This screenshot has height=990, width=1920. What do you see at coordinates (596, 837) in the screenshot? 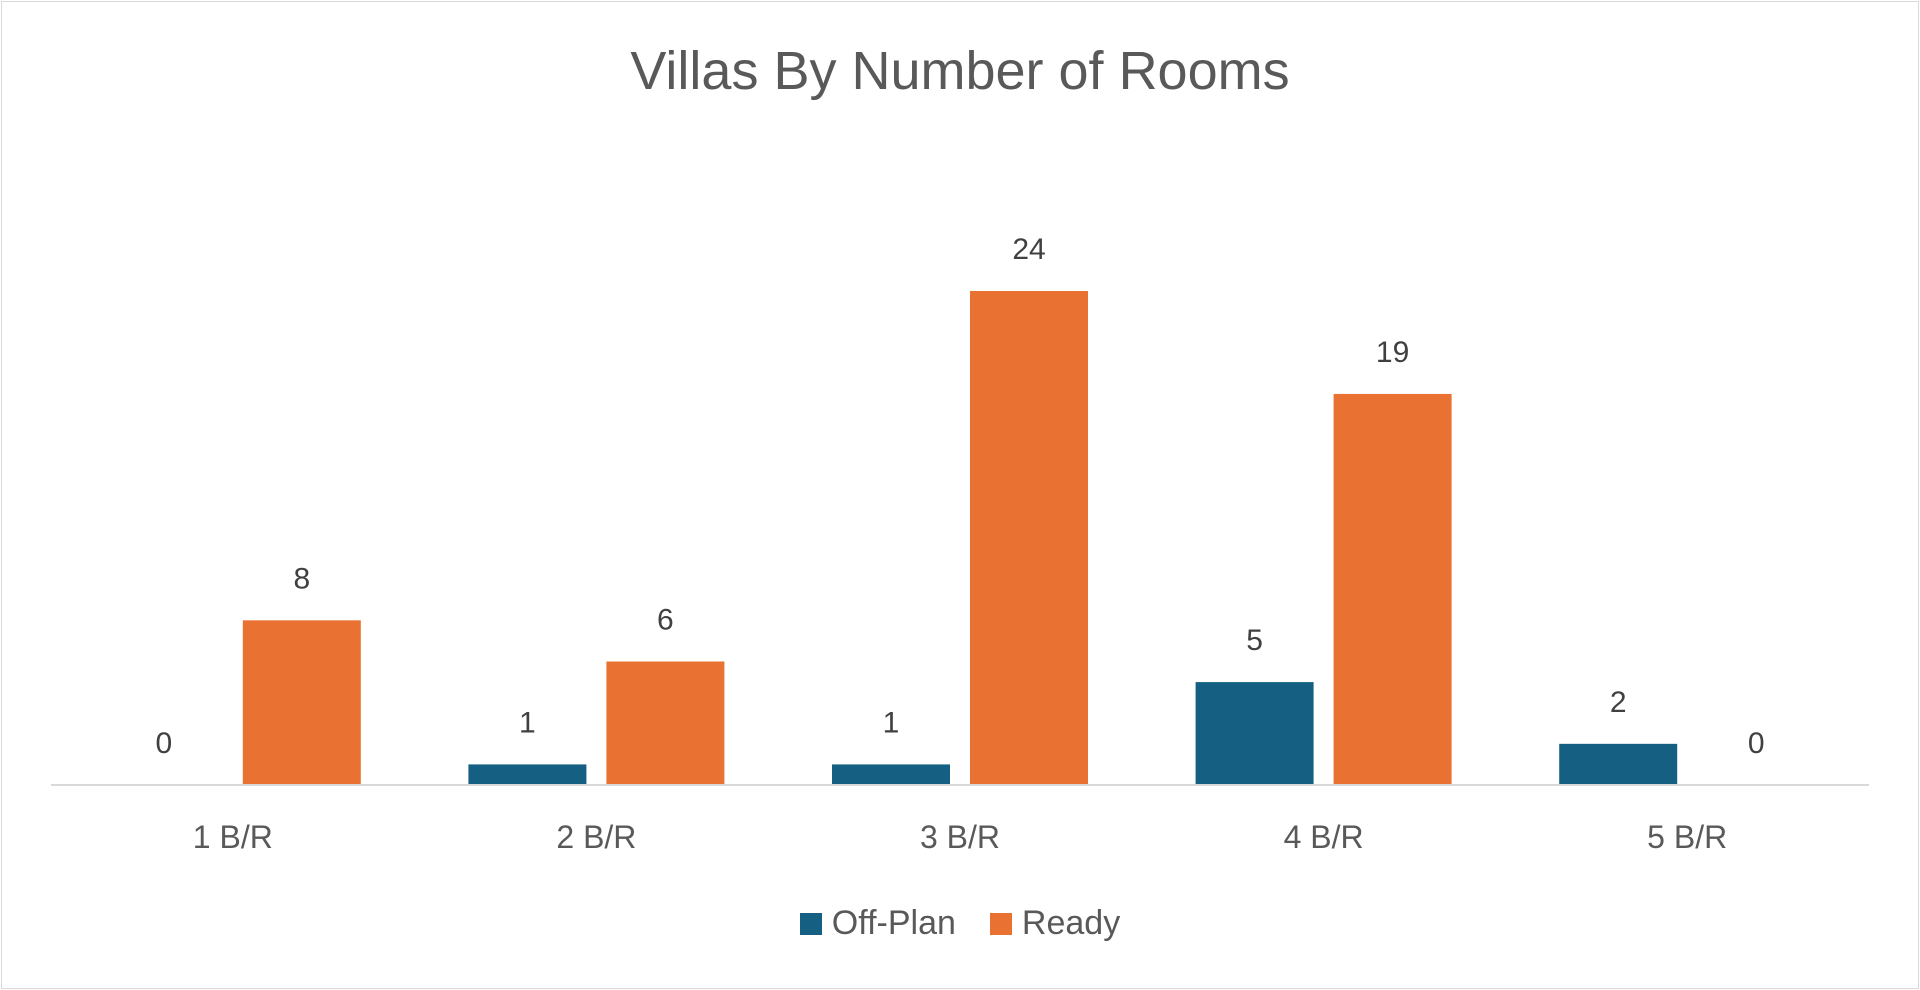
I see `x-tick-label-2-b-r: 2 B/R` at bounding box center [596, 837].